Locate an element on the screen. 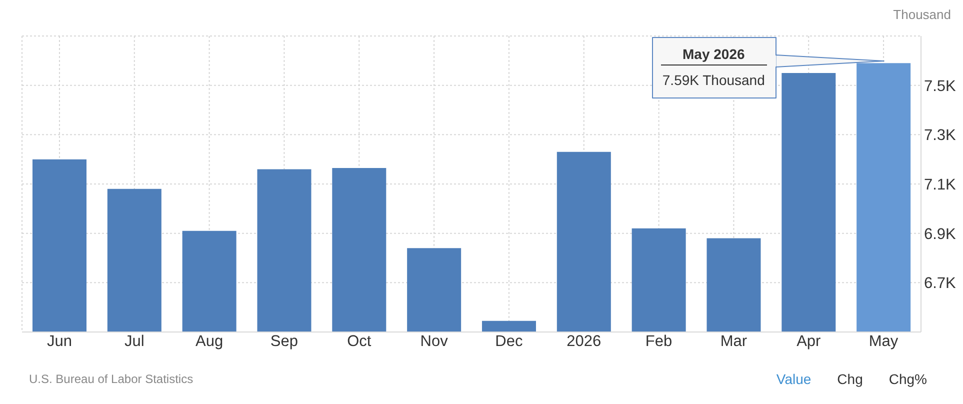 Image resolution: width=963 pixels, height=404 pixels. x-tick-label: Feb is located at coordinates (658, 341).